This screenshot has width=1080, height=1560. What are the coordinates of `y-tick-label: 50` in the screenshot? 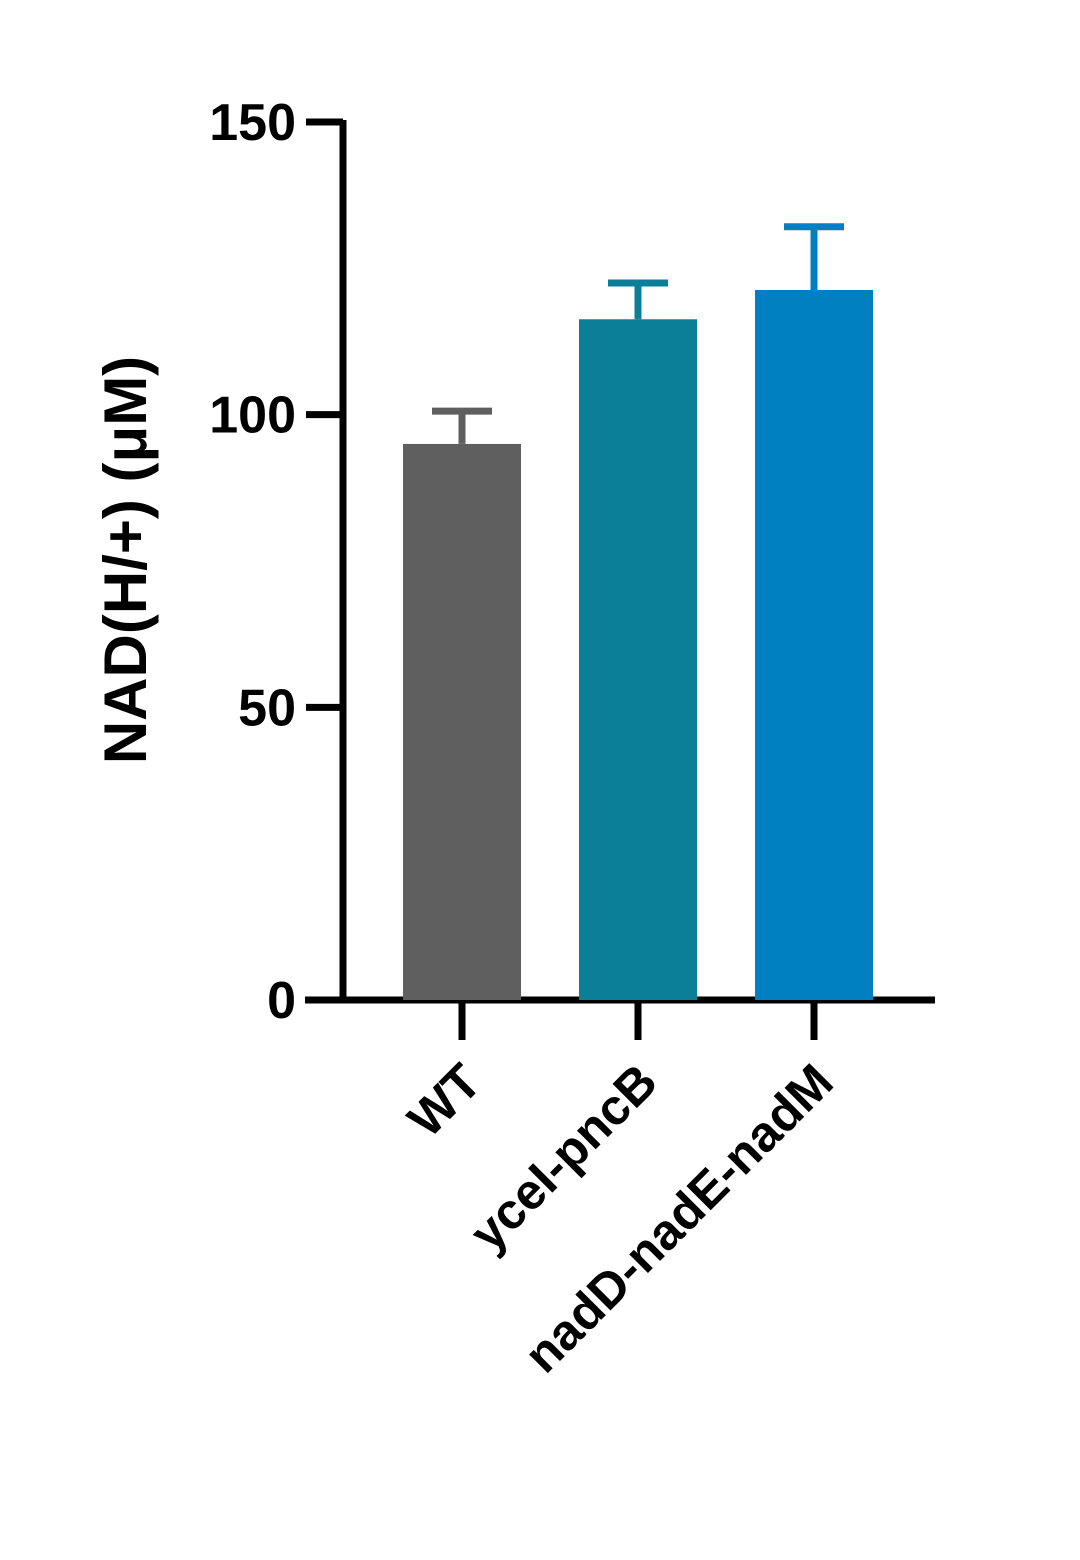 It's located at (267, 708).